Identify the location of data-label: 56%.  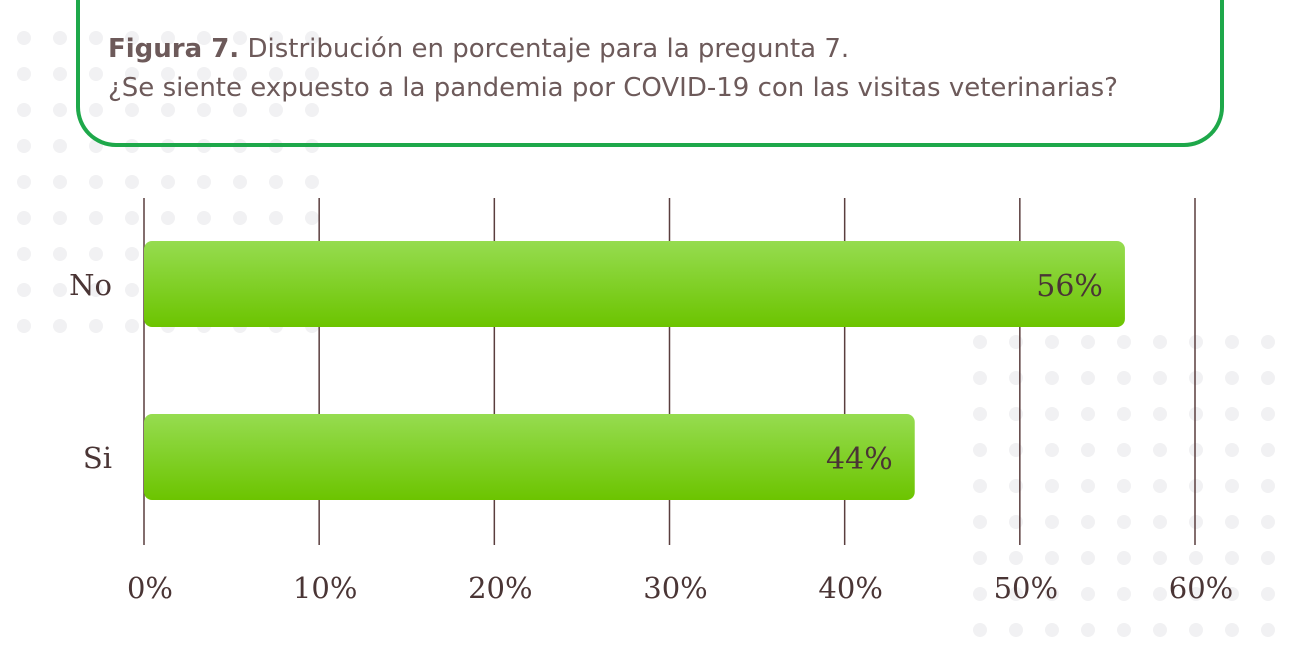
(1069, 286).